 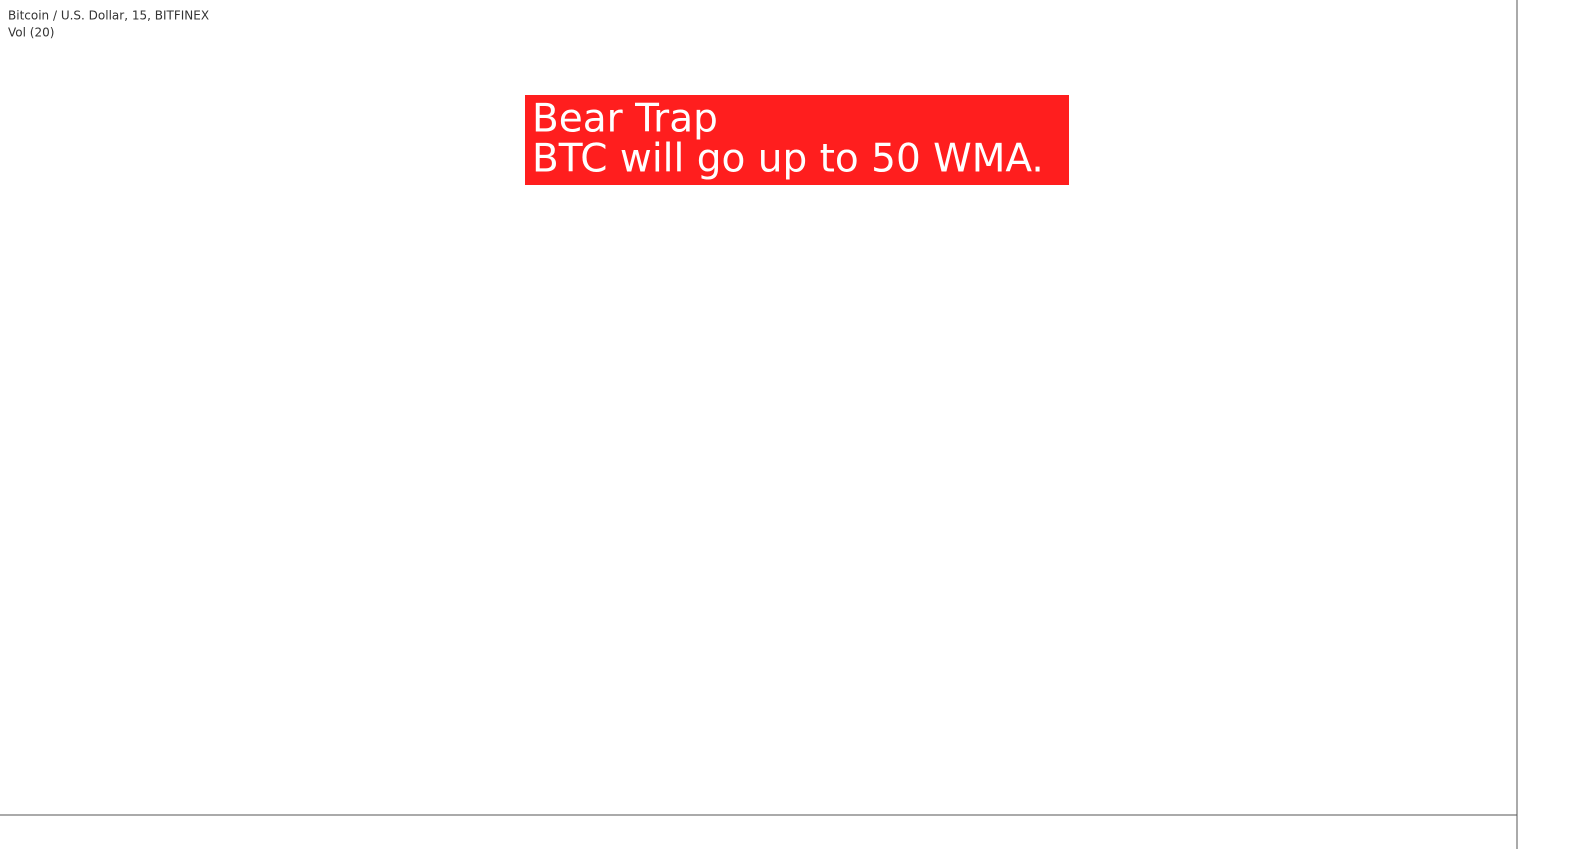 I want to click on annotation-line: Bear Trap, so click(x=625, y=119).